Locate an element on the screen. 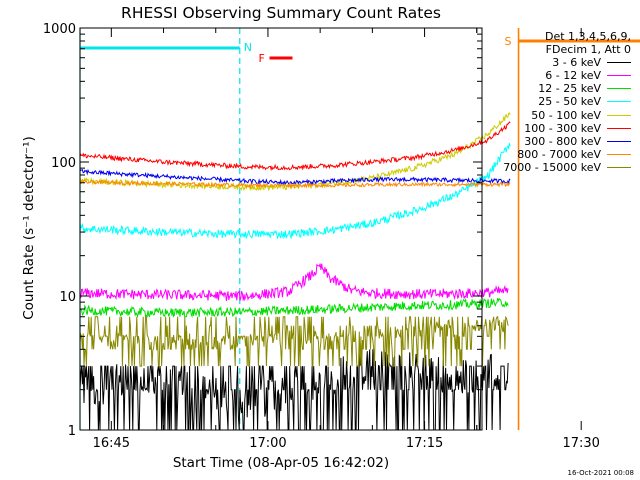 Image resolution: width=640 pixels, height=480 pixels. legend-header-detectors: Det 1,3,4,5,6,9, is located at coordinates (587, 36).